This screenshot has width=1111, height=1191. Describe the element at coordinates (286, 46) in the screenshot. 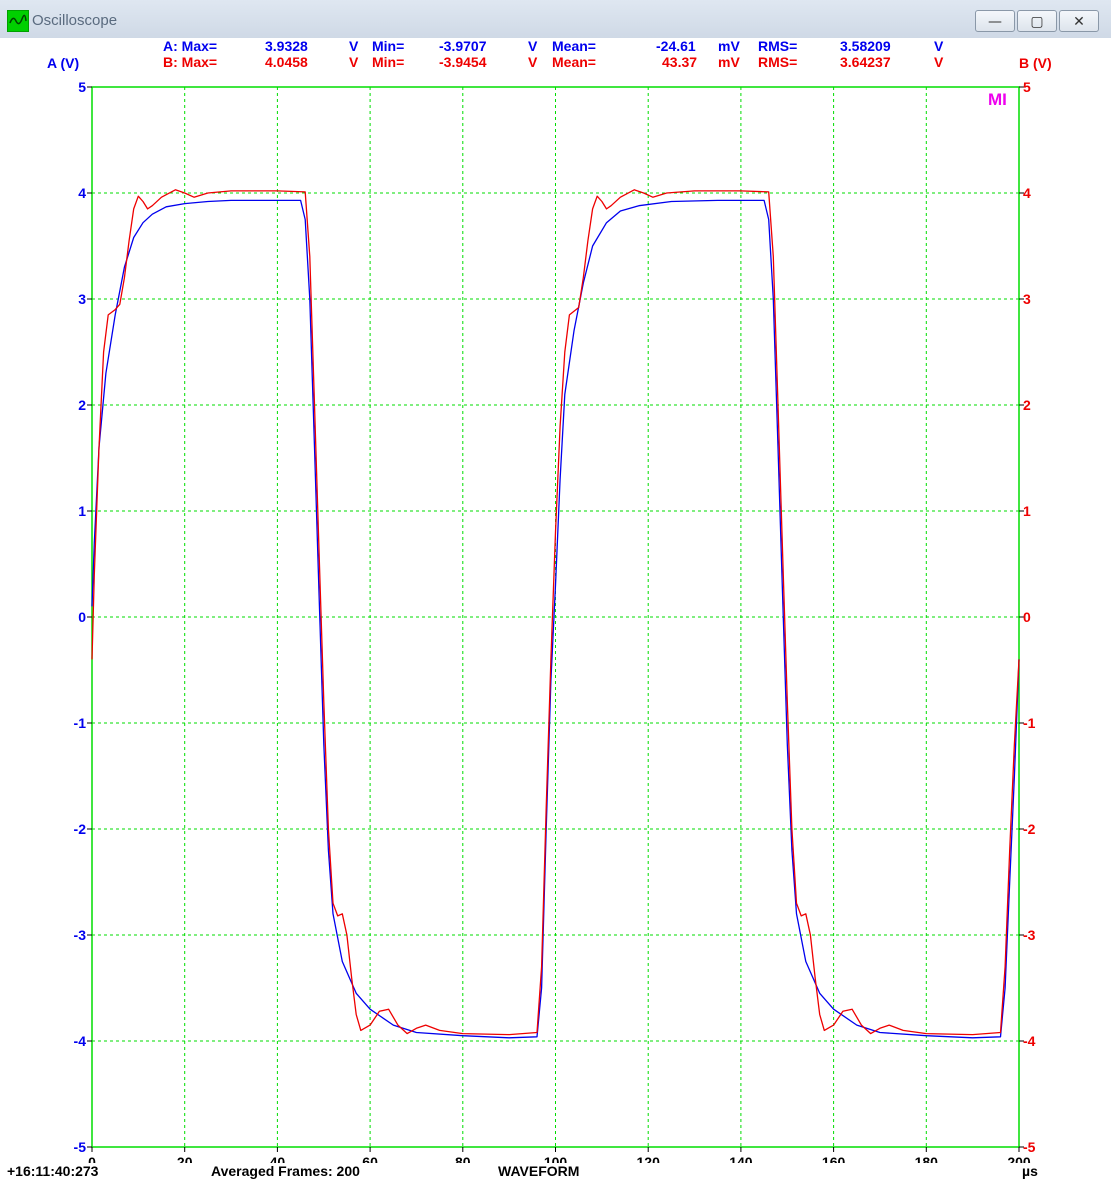

I see `a-max-value: 3.9328` at that location.